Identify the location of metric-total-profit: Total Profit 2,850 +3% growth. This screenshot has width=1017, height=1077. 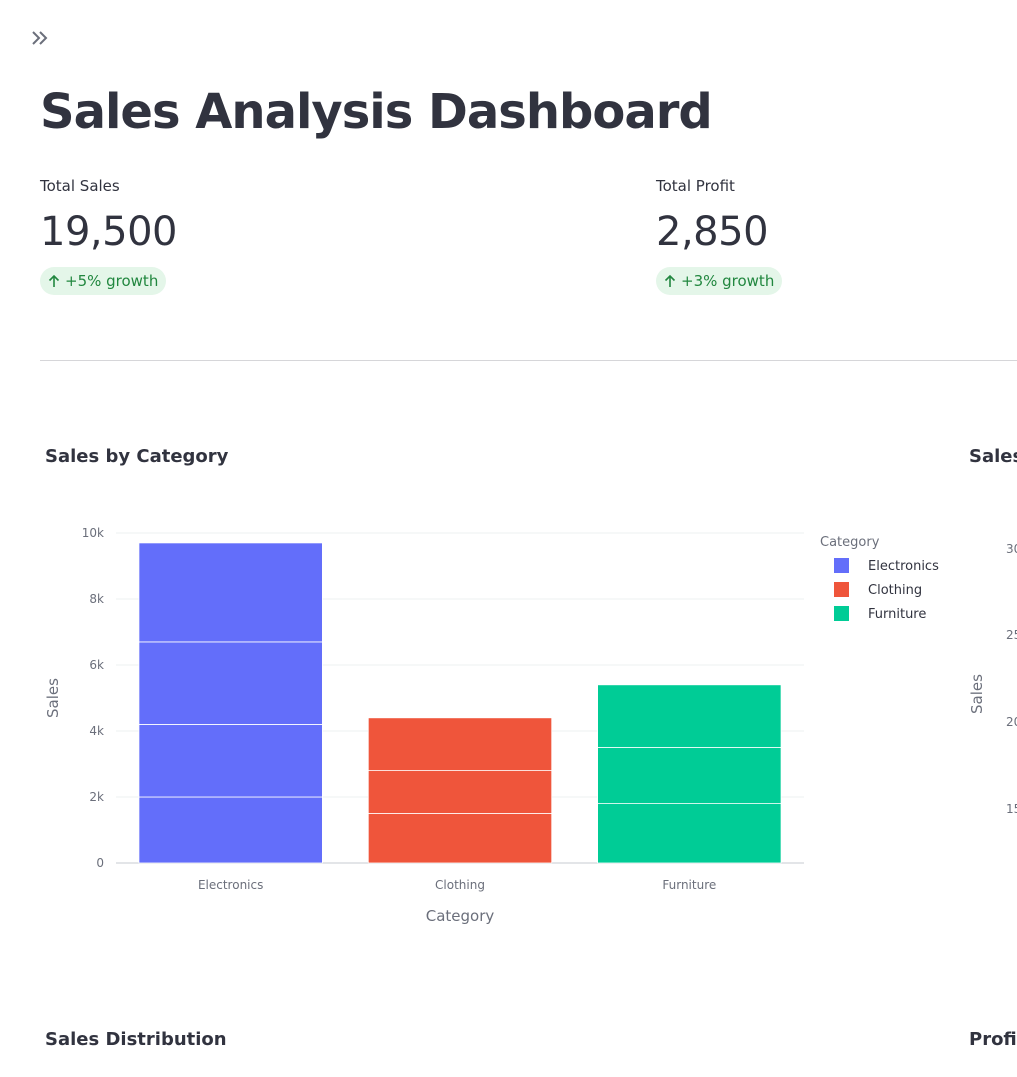
(719, 235).